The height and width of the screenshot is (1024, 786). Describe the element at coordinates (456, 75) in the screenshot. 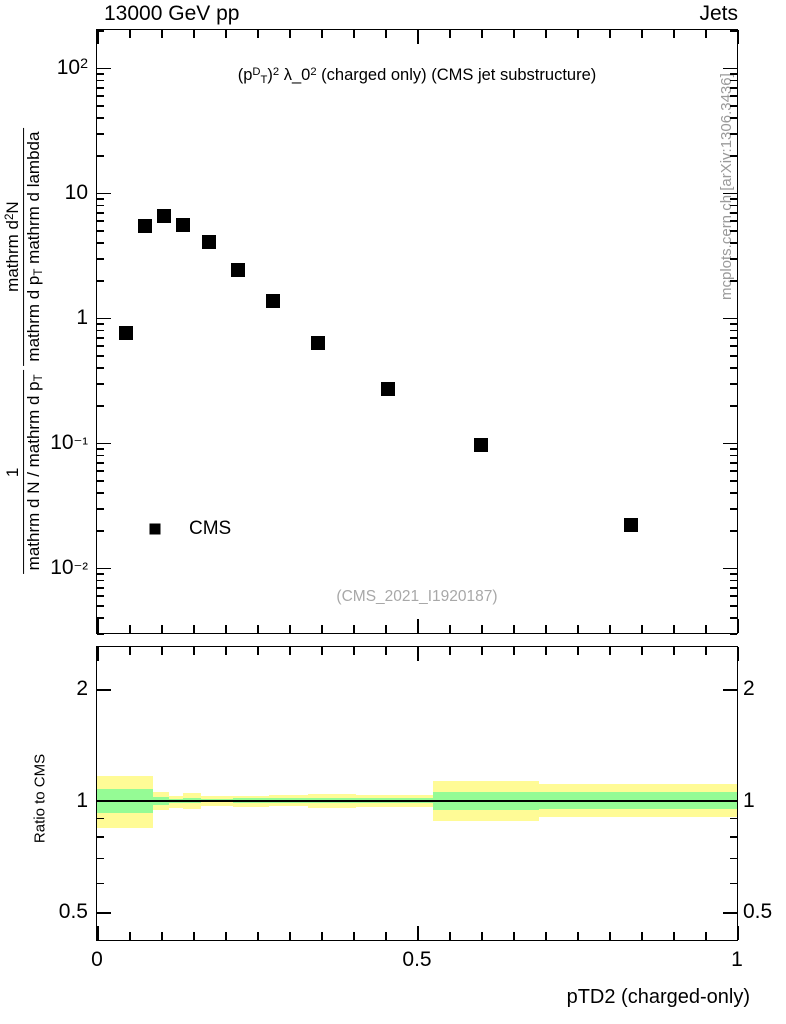

I see `title-part-rest: (charged only) (CMS jet substructure)` at that location.